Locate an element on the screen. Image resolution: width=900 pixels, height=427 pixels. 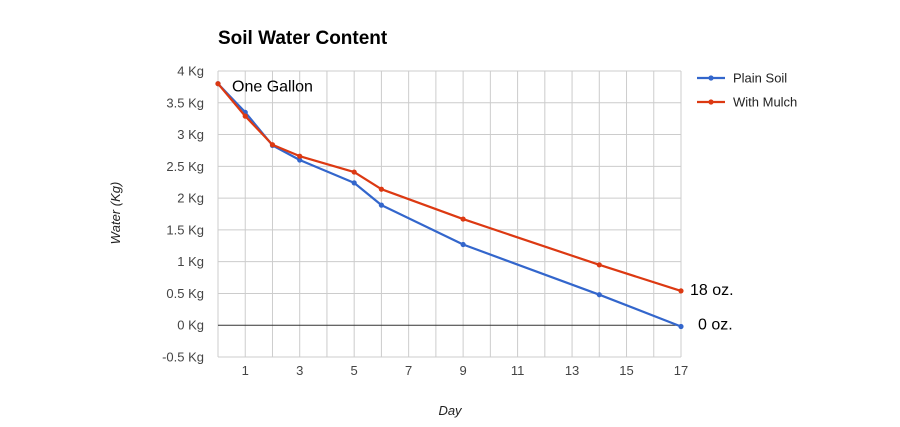
x-axis-label: Day is located at coordinates (450, 410).